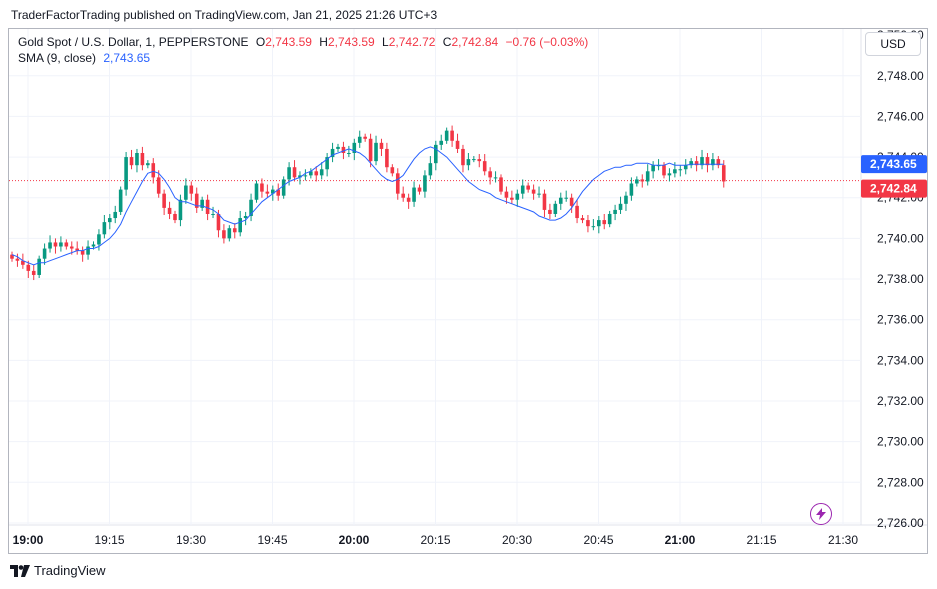 Image resolution: width=937 pixels, height=589 pixels. What do you see at coordinates (447, 42) in the screenshot?
I see `close-label: C` at bounding box center [447, 42].